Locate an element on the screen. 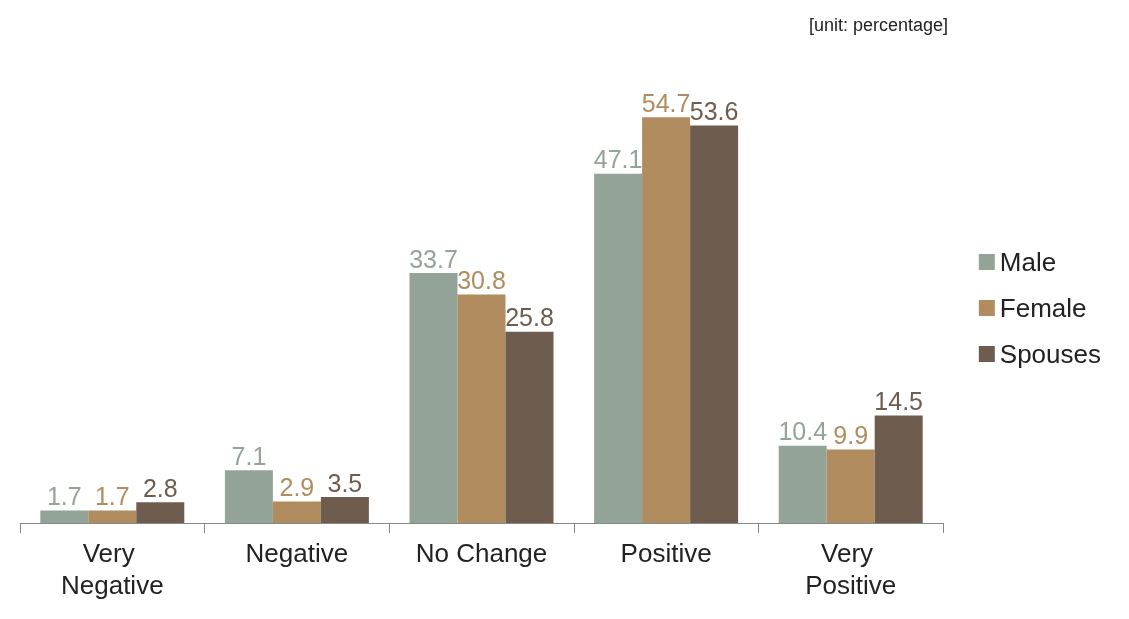 The height and width of the screenshot is (619, 1129). data-label: 2.9 is located at coordinates (297, 486).